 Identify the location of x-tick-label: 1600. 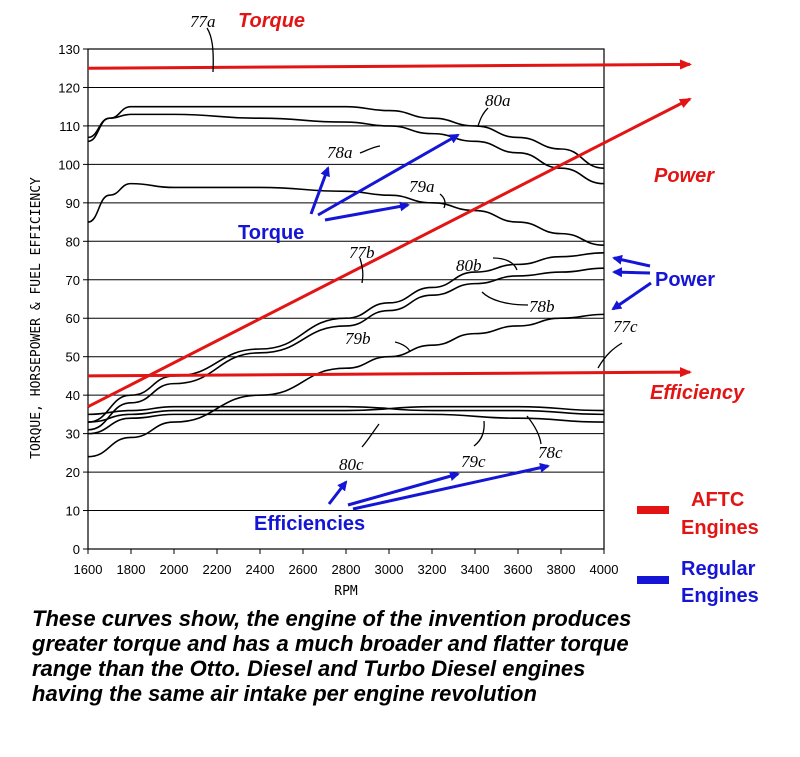
(88, 569).